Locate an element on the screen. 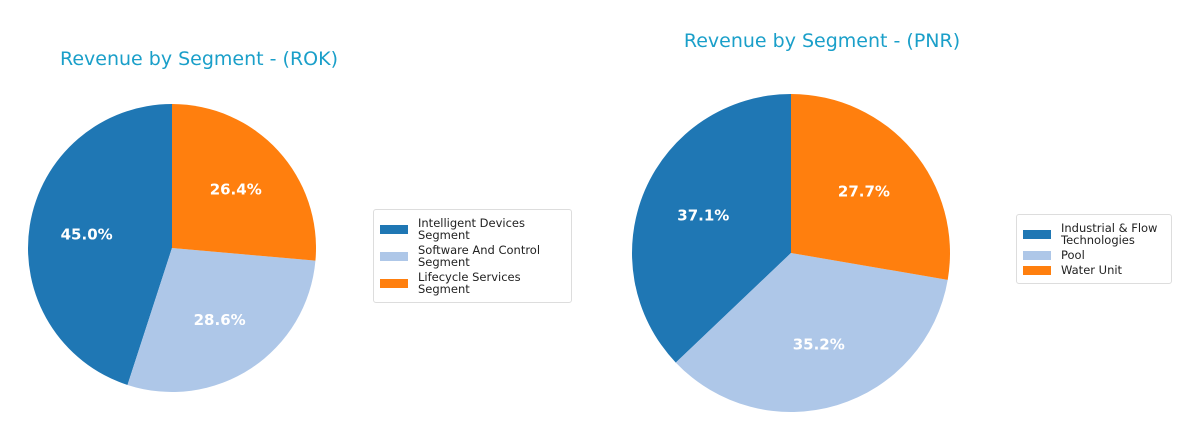 The image size is (1200, 444). slice-label: 27.7% is located at coordinates (864, 191).